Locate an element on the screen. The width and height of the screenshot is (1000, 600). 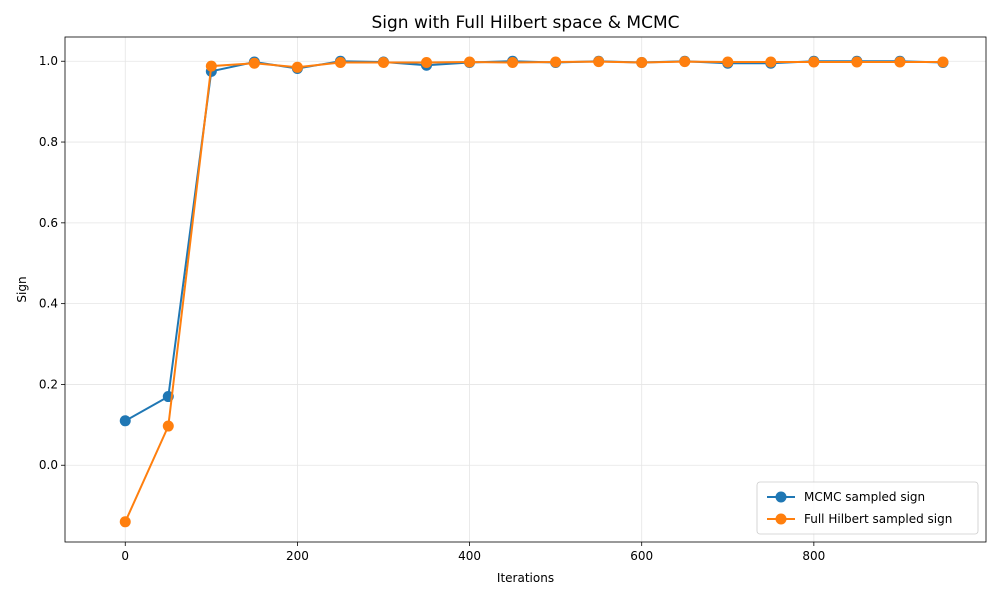
legend-box is located at coordinates (867, 508).